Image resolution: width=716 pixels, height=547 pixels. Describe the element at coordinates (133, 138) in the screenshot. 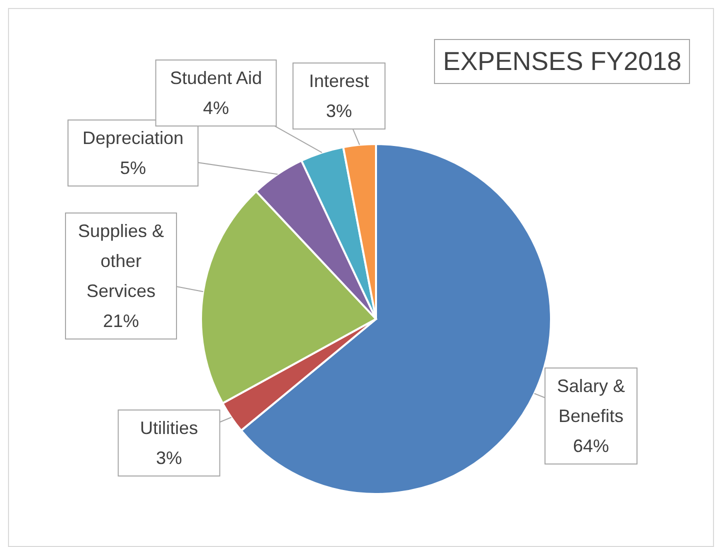

I see `slice-label: Depreciation` at that location.